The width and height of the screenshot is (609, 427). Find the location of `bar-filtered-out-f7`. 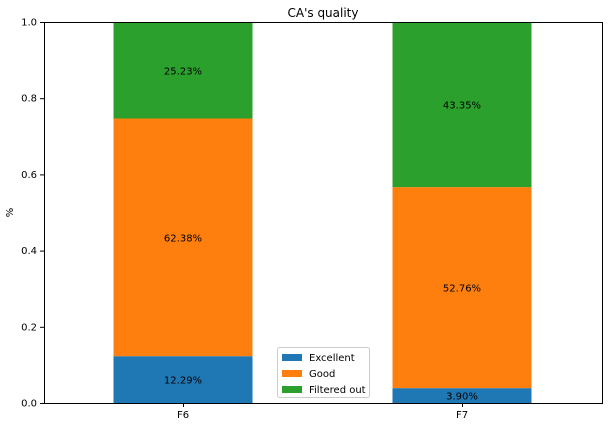

bar-filtered-out-f7 is located at coordinates (462, 104).